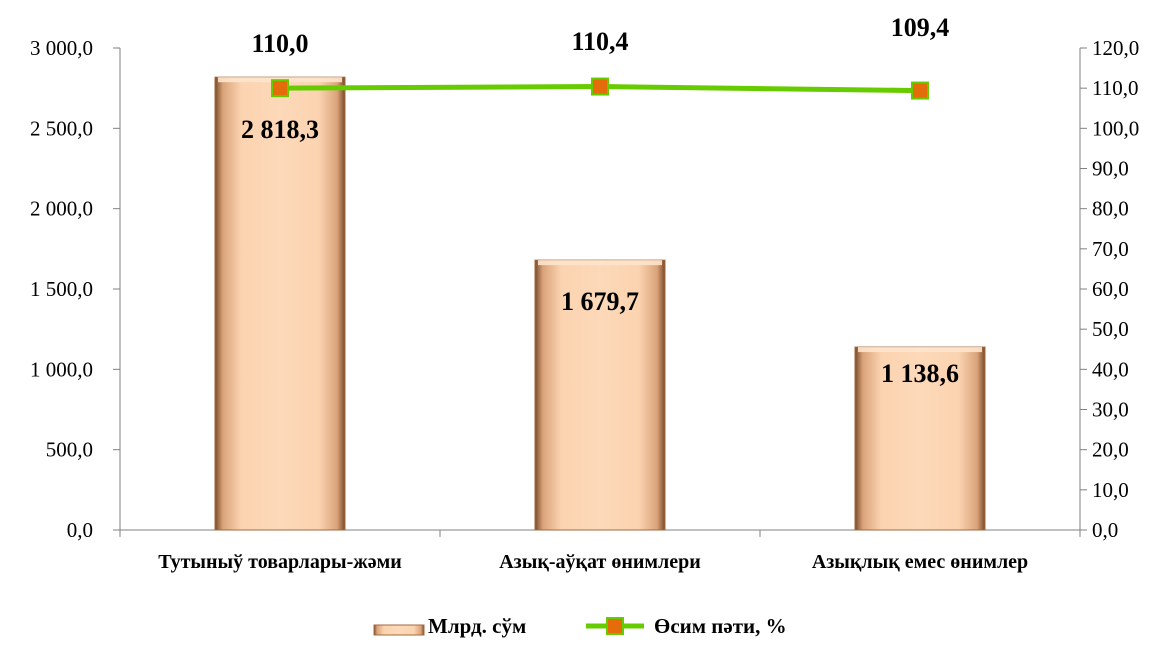 The width and height of the screenshot is (1168, 648). Describe the element at coordinates (720, 626) in the screenshot. I see `legend-label-line: Өсим пәти, %` at that location.